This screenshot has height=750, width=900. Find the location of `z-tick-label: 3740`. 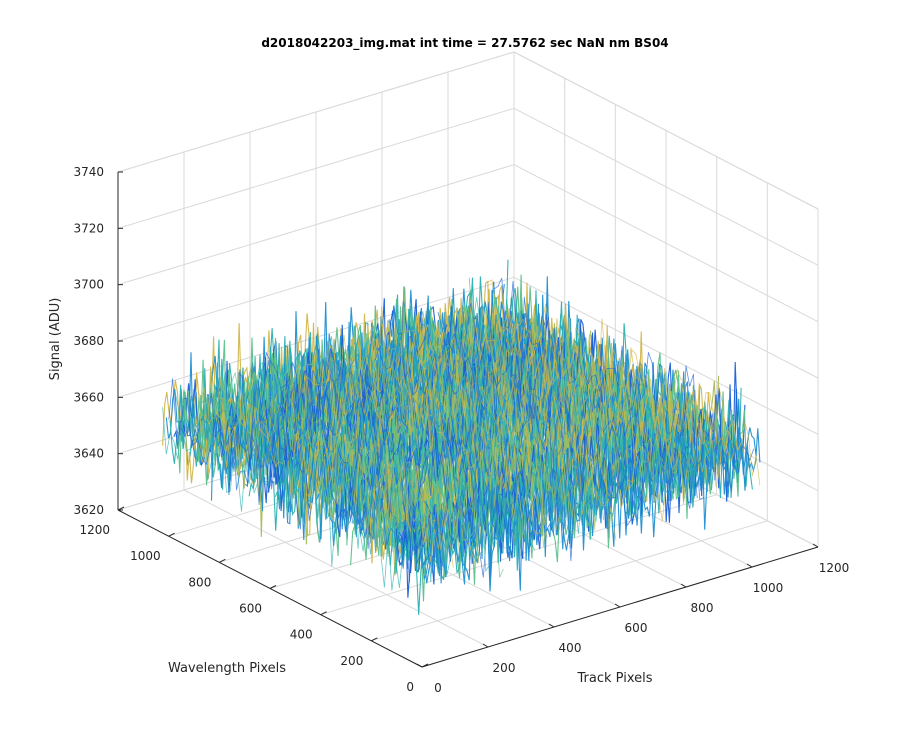

z-tick-label: 3740 is located at coordinates (88, 172).